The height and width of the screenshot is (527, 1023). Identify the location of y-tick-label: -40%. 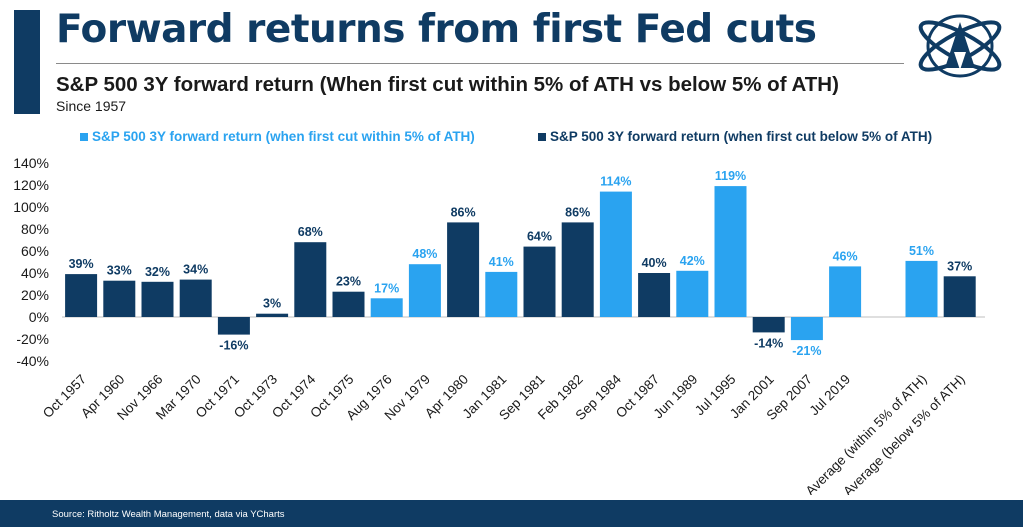
(32, 361).